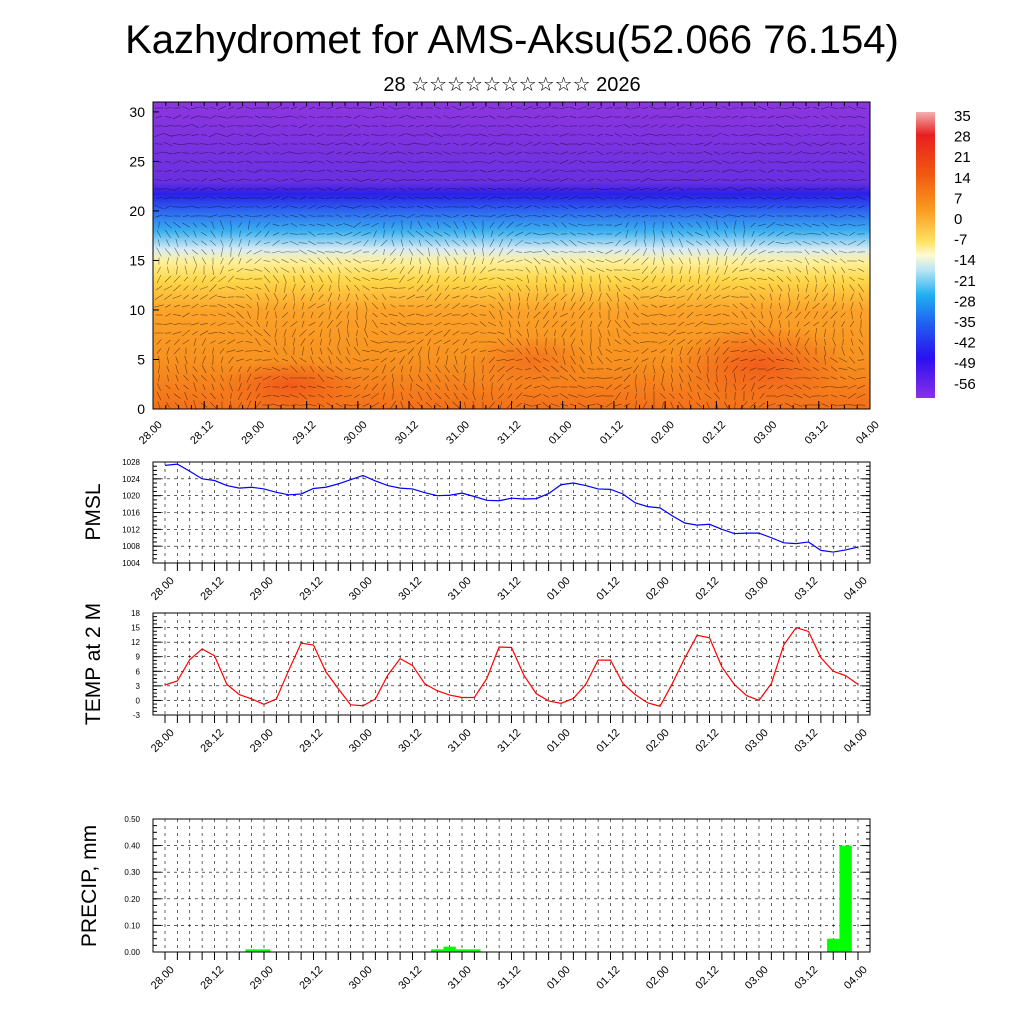 This screenshot has width=1024, height=1024. What do you see at coordinates (965, 281) in the screenshot?
I see `colorbar-label: -21` at bounding box center [965, 281].